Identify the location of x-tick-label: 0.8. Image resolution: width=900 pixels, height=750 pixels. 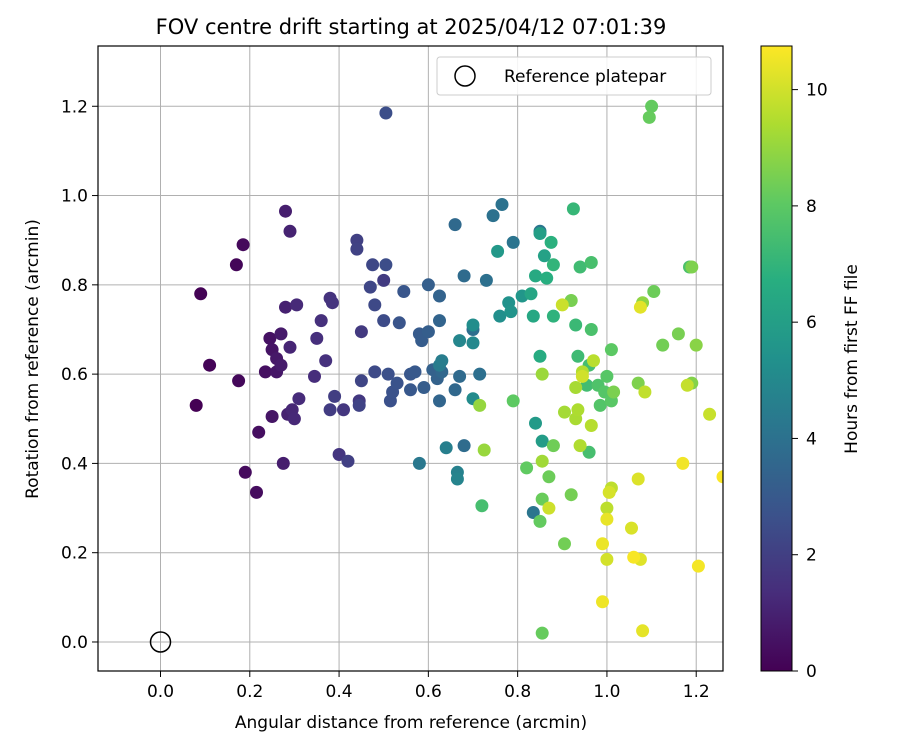
(517, 692).